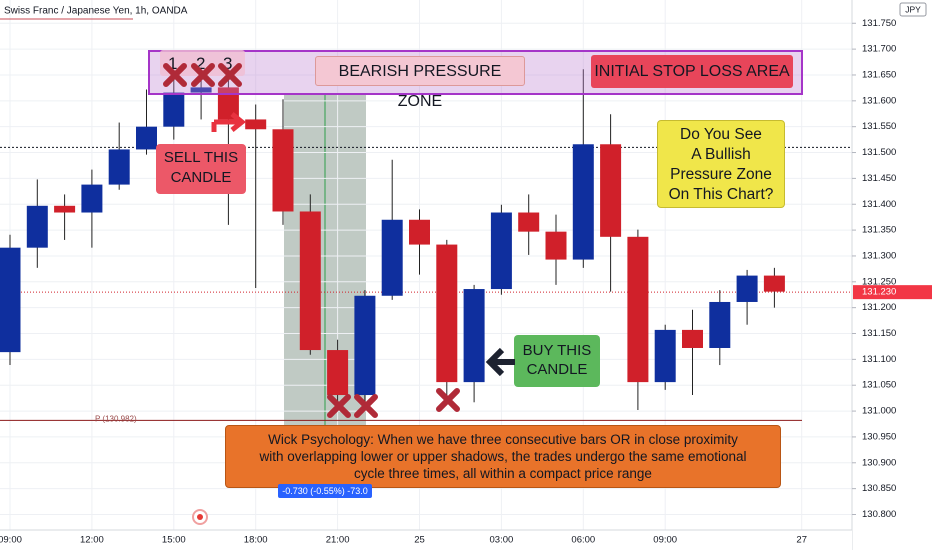  Describe the element at coordinates (879, 100) in the screenshot. I see `y-tick-label: 131.600` at that location.